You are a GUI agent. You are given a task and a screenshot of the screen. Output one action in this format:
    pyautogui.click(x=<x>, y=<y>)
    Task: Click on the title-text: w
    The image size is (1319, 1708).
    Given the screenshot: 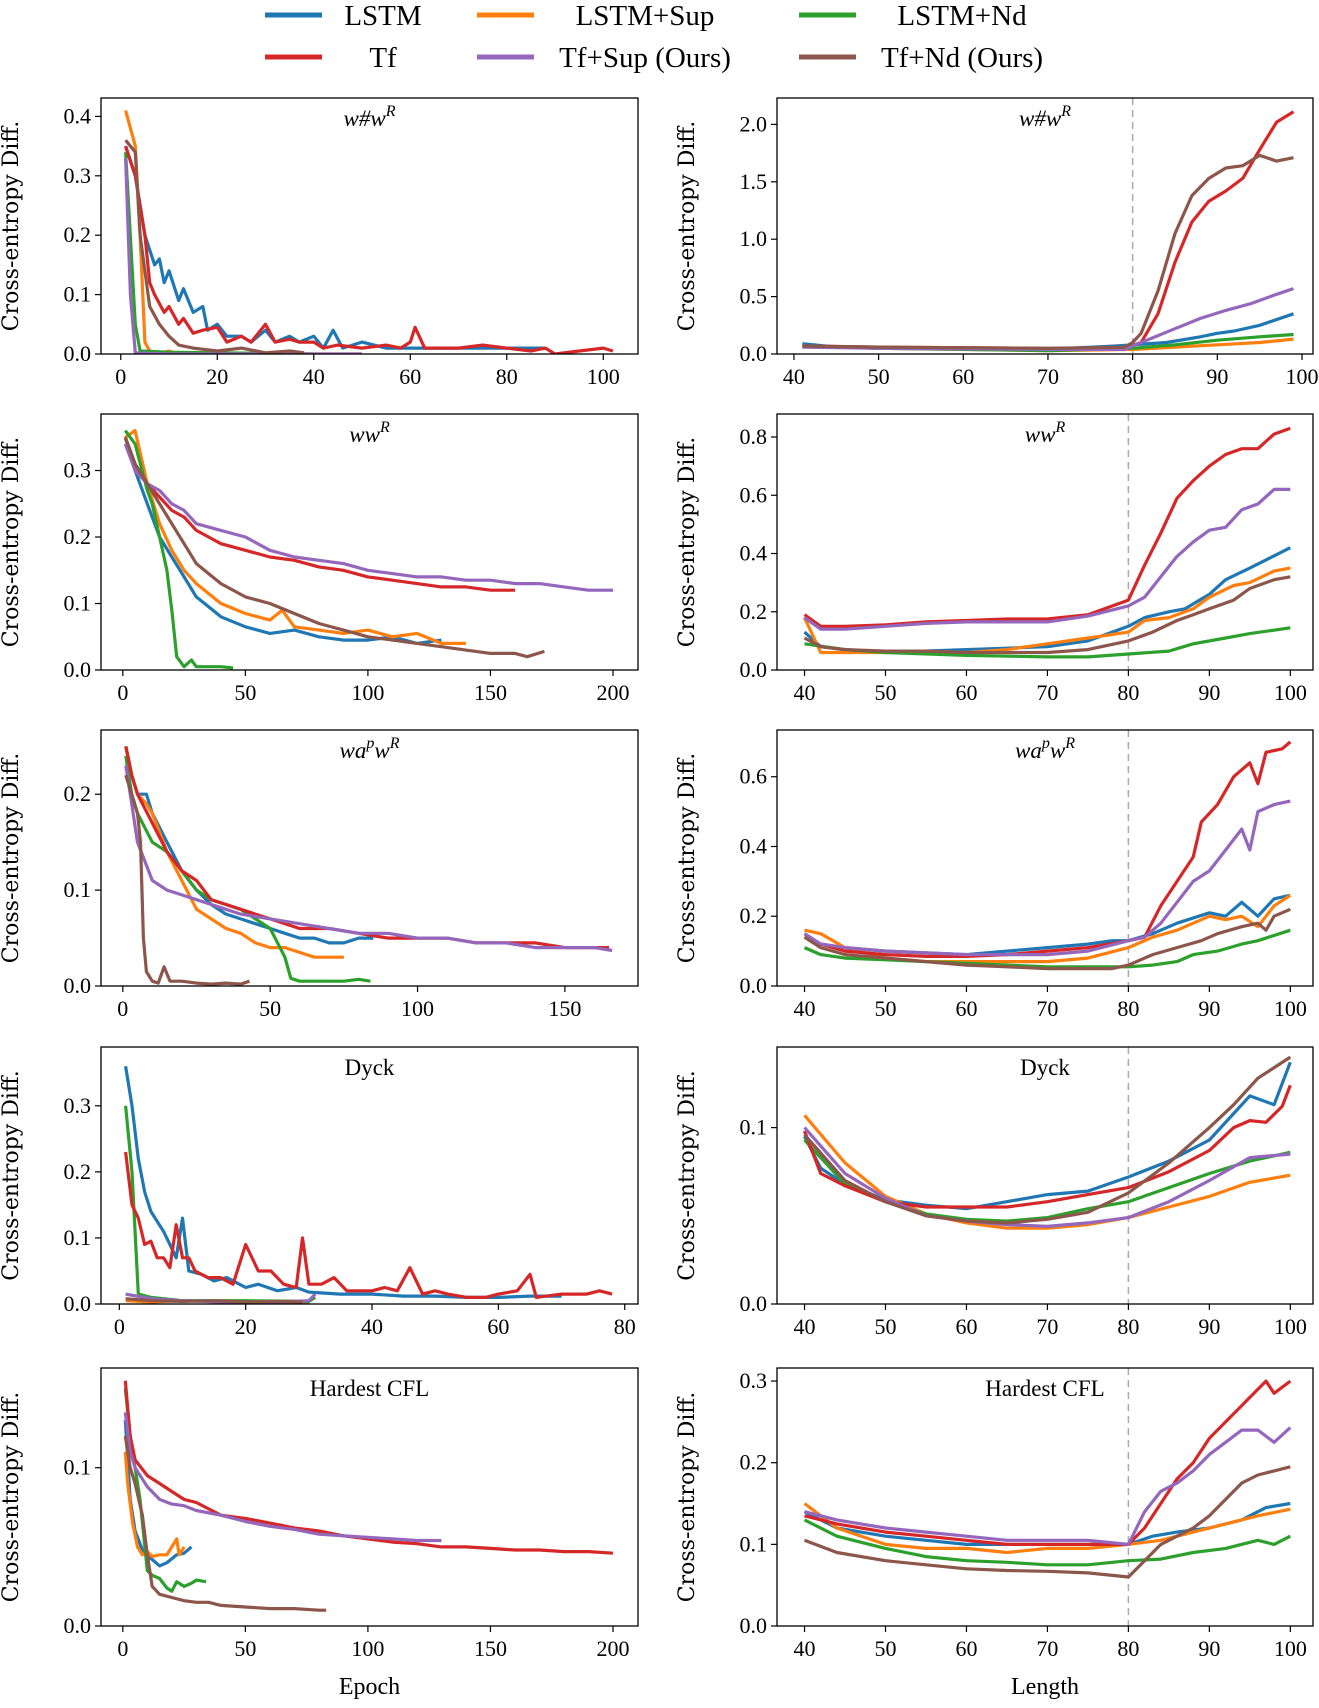 What is the action you would take?
    pyautogui.click(x=1058, y=750)
    